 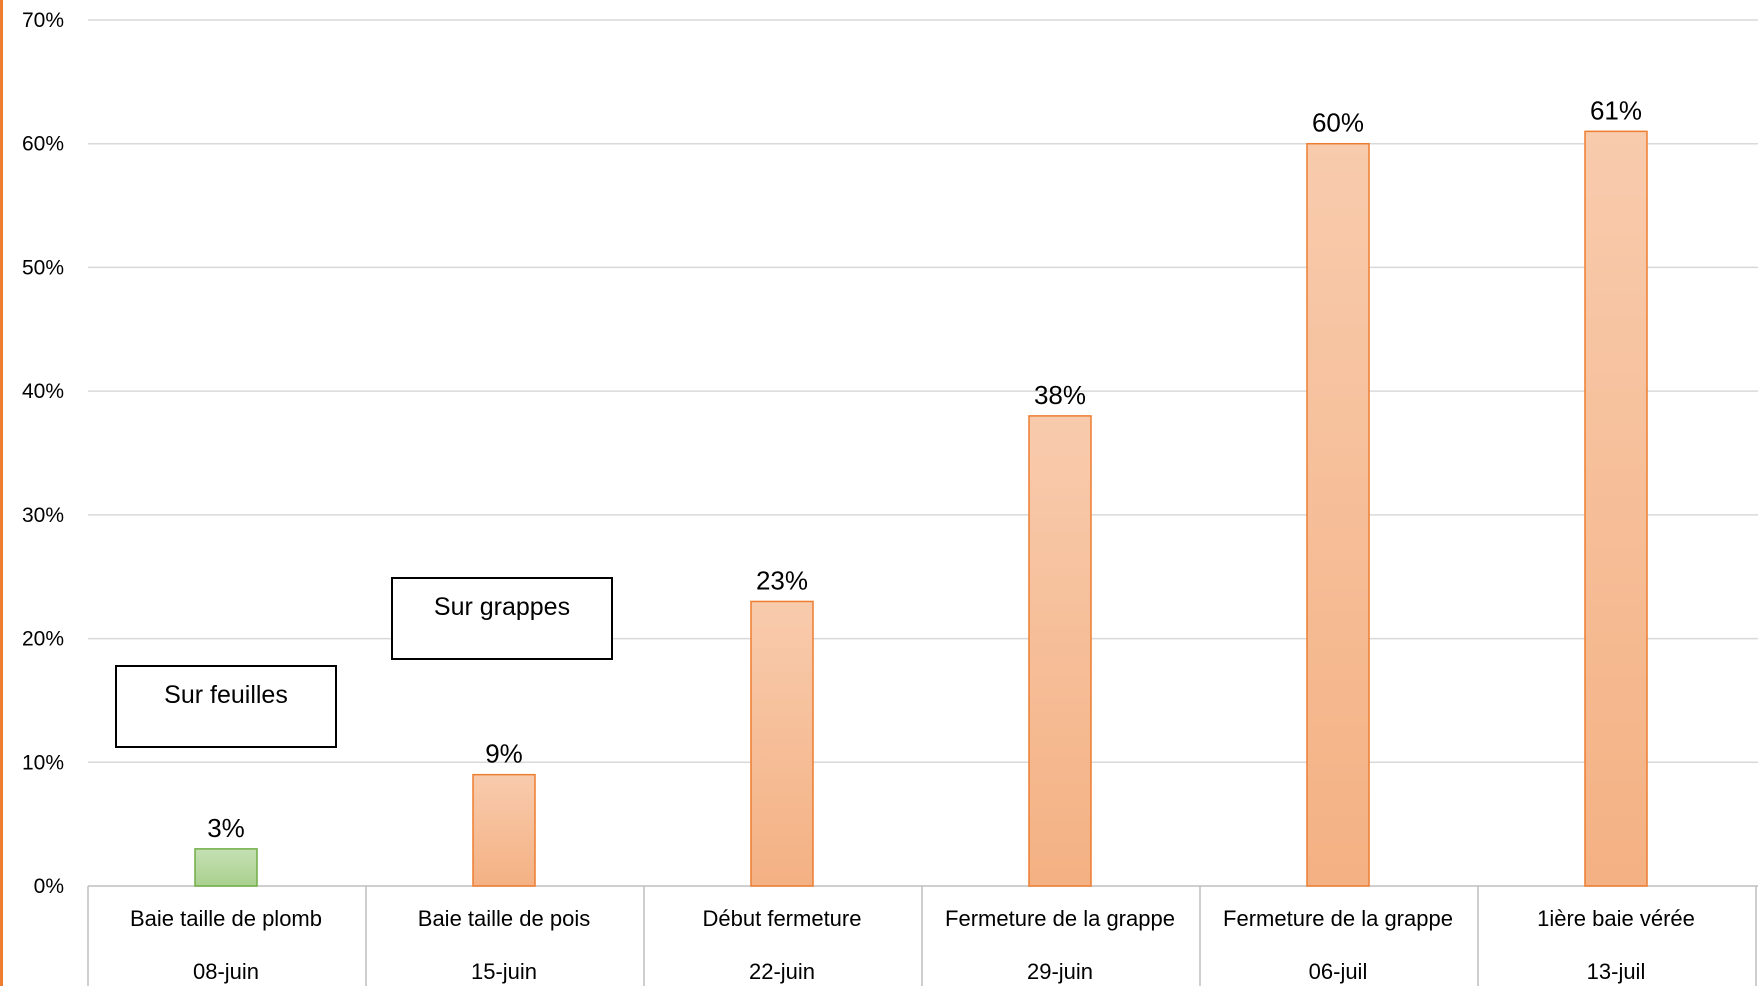 I want to click on y-tick-label: 10%, so click(x=43, y=762).